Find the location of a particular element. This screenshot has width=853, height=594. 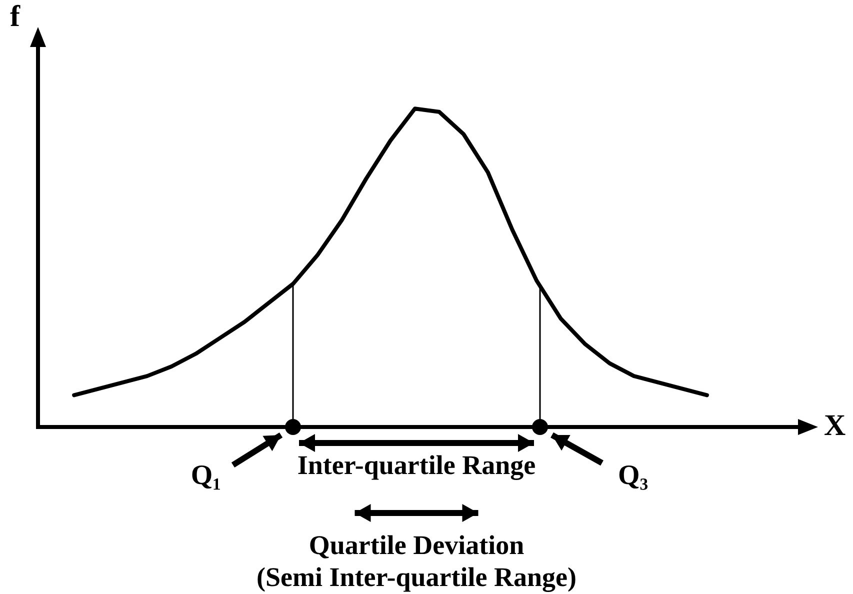

text: Quartile Deviation is located at coordinates (416, 545).